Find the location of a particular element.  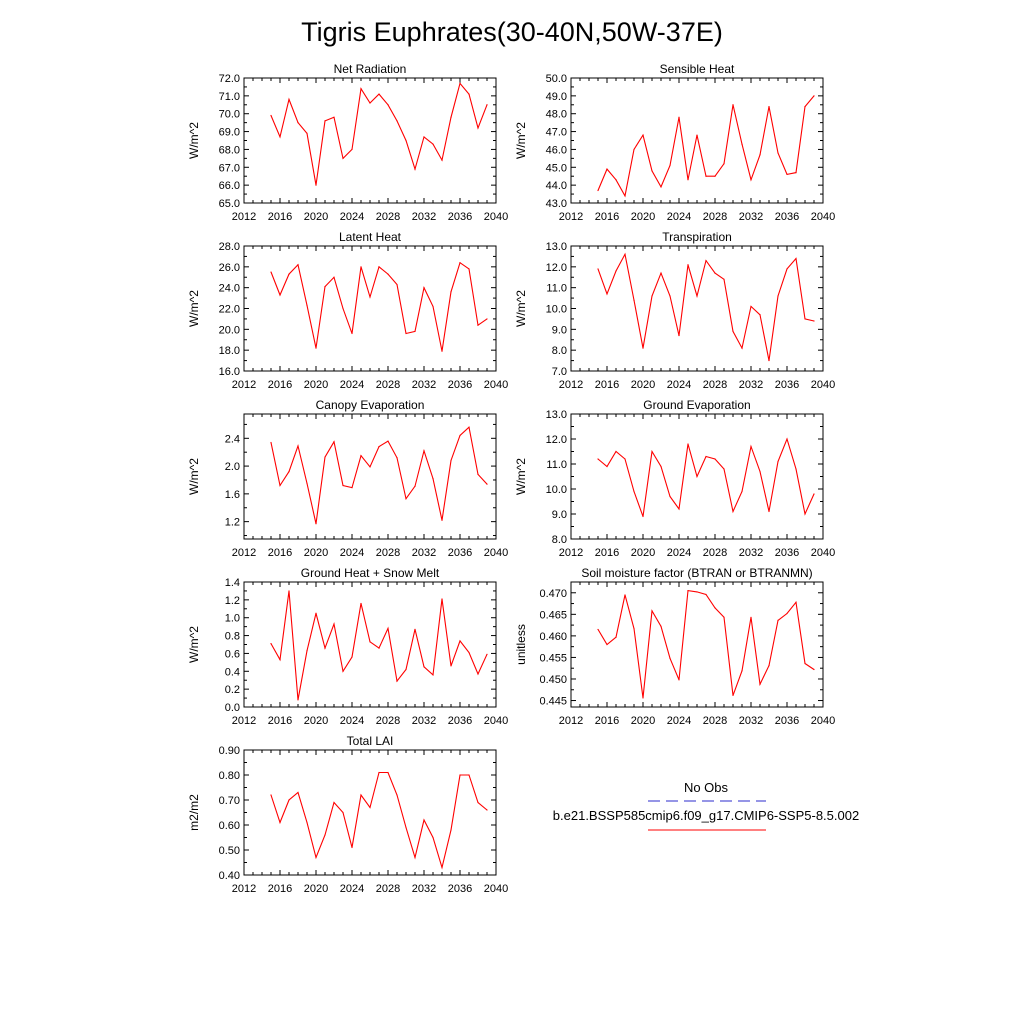

y-tick-label: 70.0 is located at coordinates (229, 115).